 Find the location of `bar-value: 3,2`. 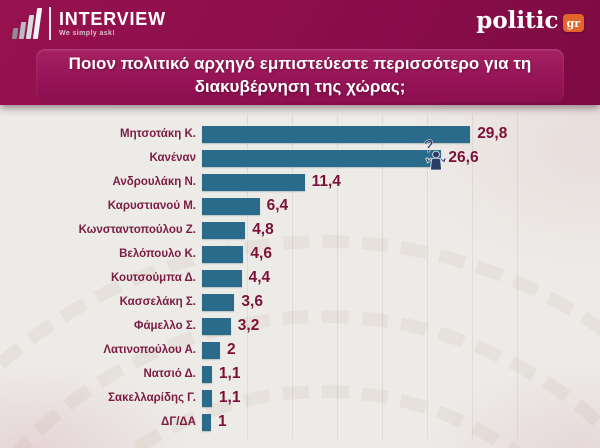

bar-value: 3,2 is located at coordinates (248, 325).